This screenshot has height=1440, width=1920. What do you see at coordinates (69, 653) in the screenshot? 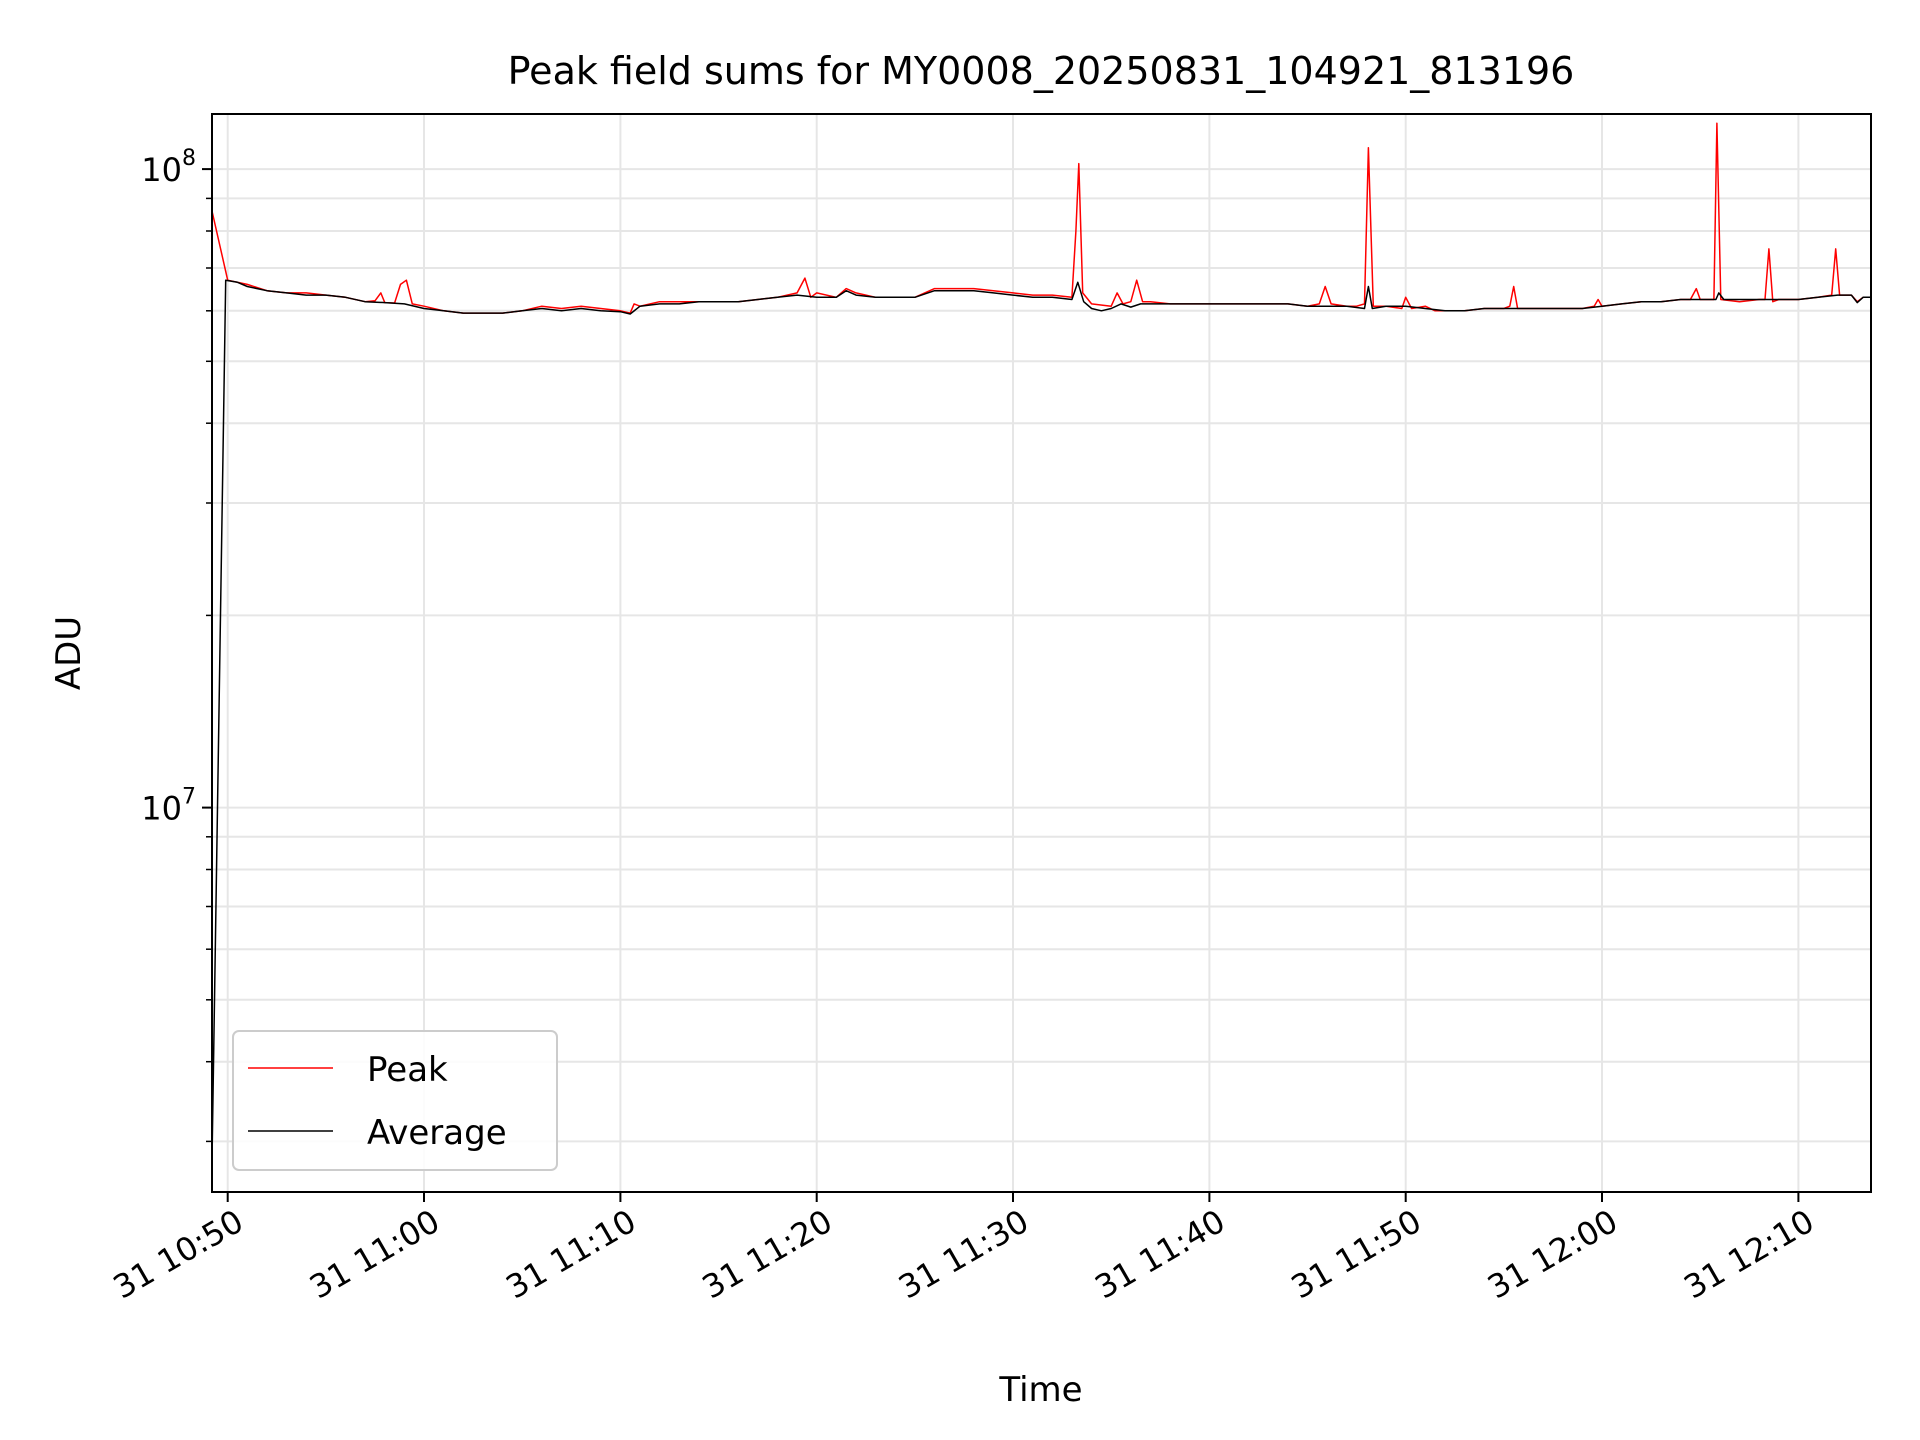
I see `y-axis-label: ADU` at bounding box center [69, 653].